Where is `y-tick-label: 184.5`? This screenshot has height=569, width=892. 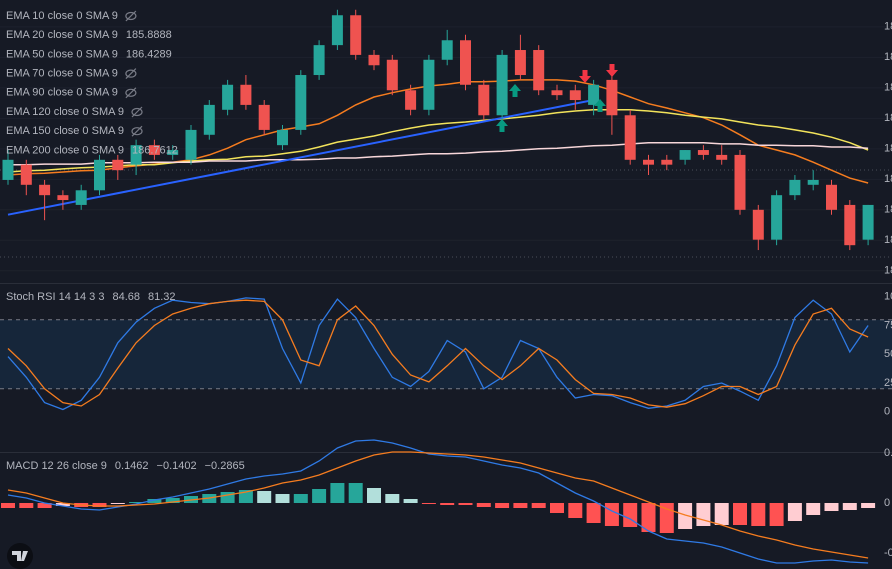
y-tick-label: 184.5 is located at coordinates (888, 271).